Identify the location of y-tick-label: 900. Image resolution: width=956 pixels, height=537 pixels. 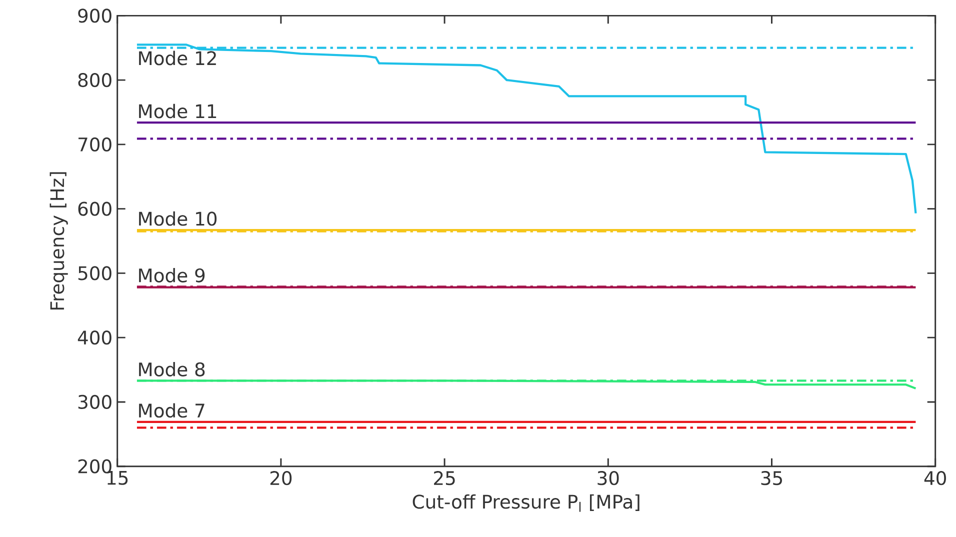
(95, 15).